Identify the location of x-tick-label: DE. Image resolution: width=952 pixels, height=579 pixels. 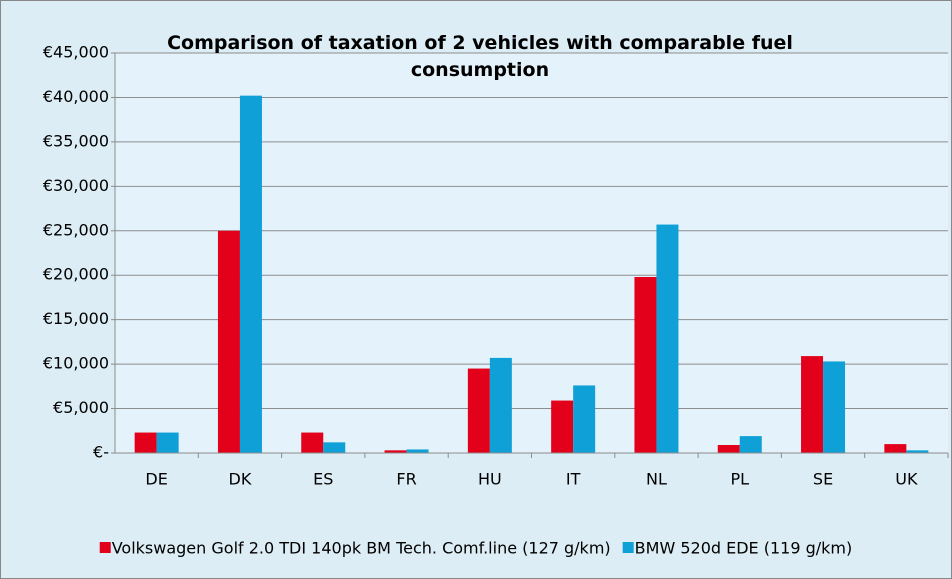
(156, 479).